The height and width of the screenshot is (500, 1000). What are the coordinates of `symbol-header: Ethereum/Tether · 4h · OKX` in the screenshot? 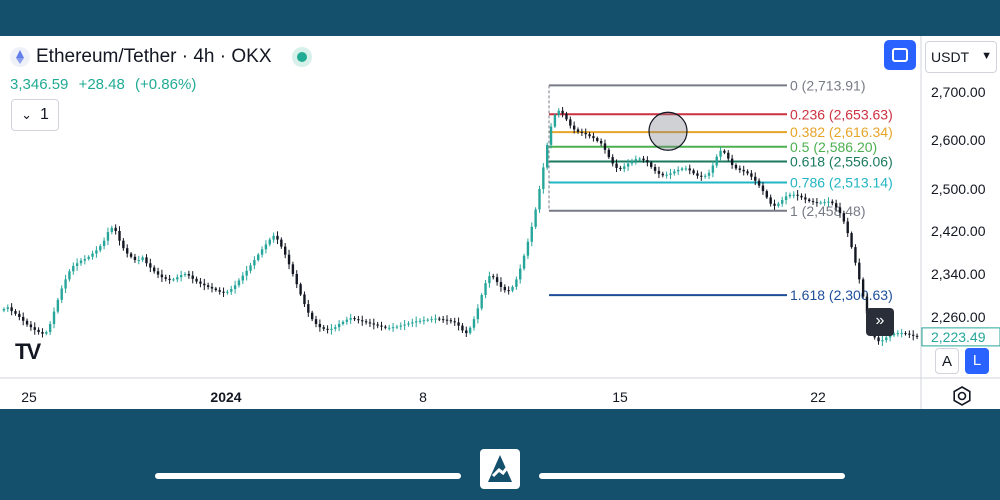 It's located at (161, 57).